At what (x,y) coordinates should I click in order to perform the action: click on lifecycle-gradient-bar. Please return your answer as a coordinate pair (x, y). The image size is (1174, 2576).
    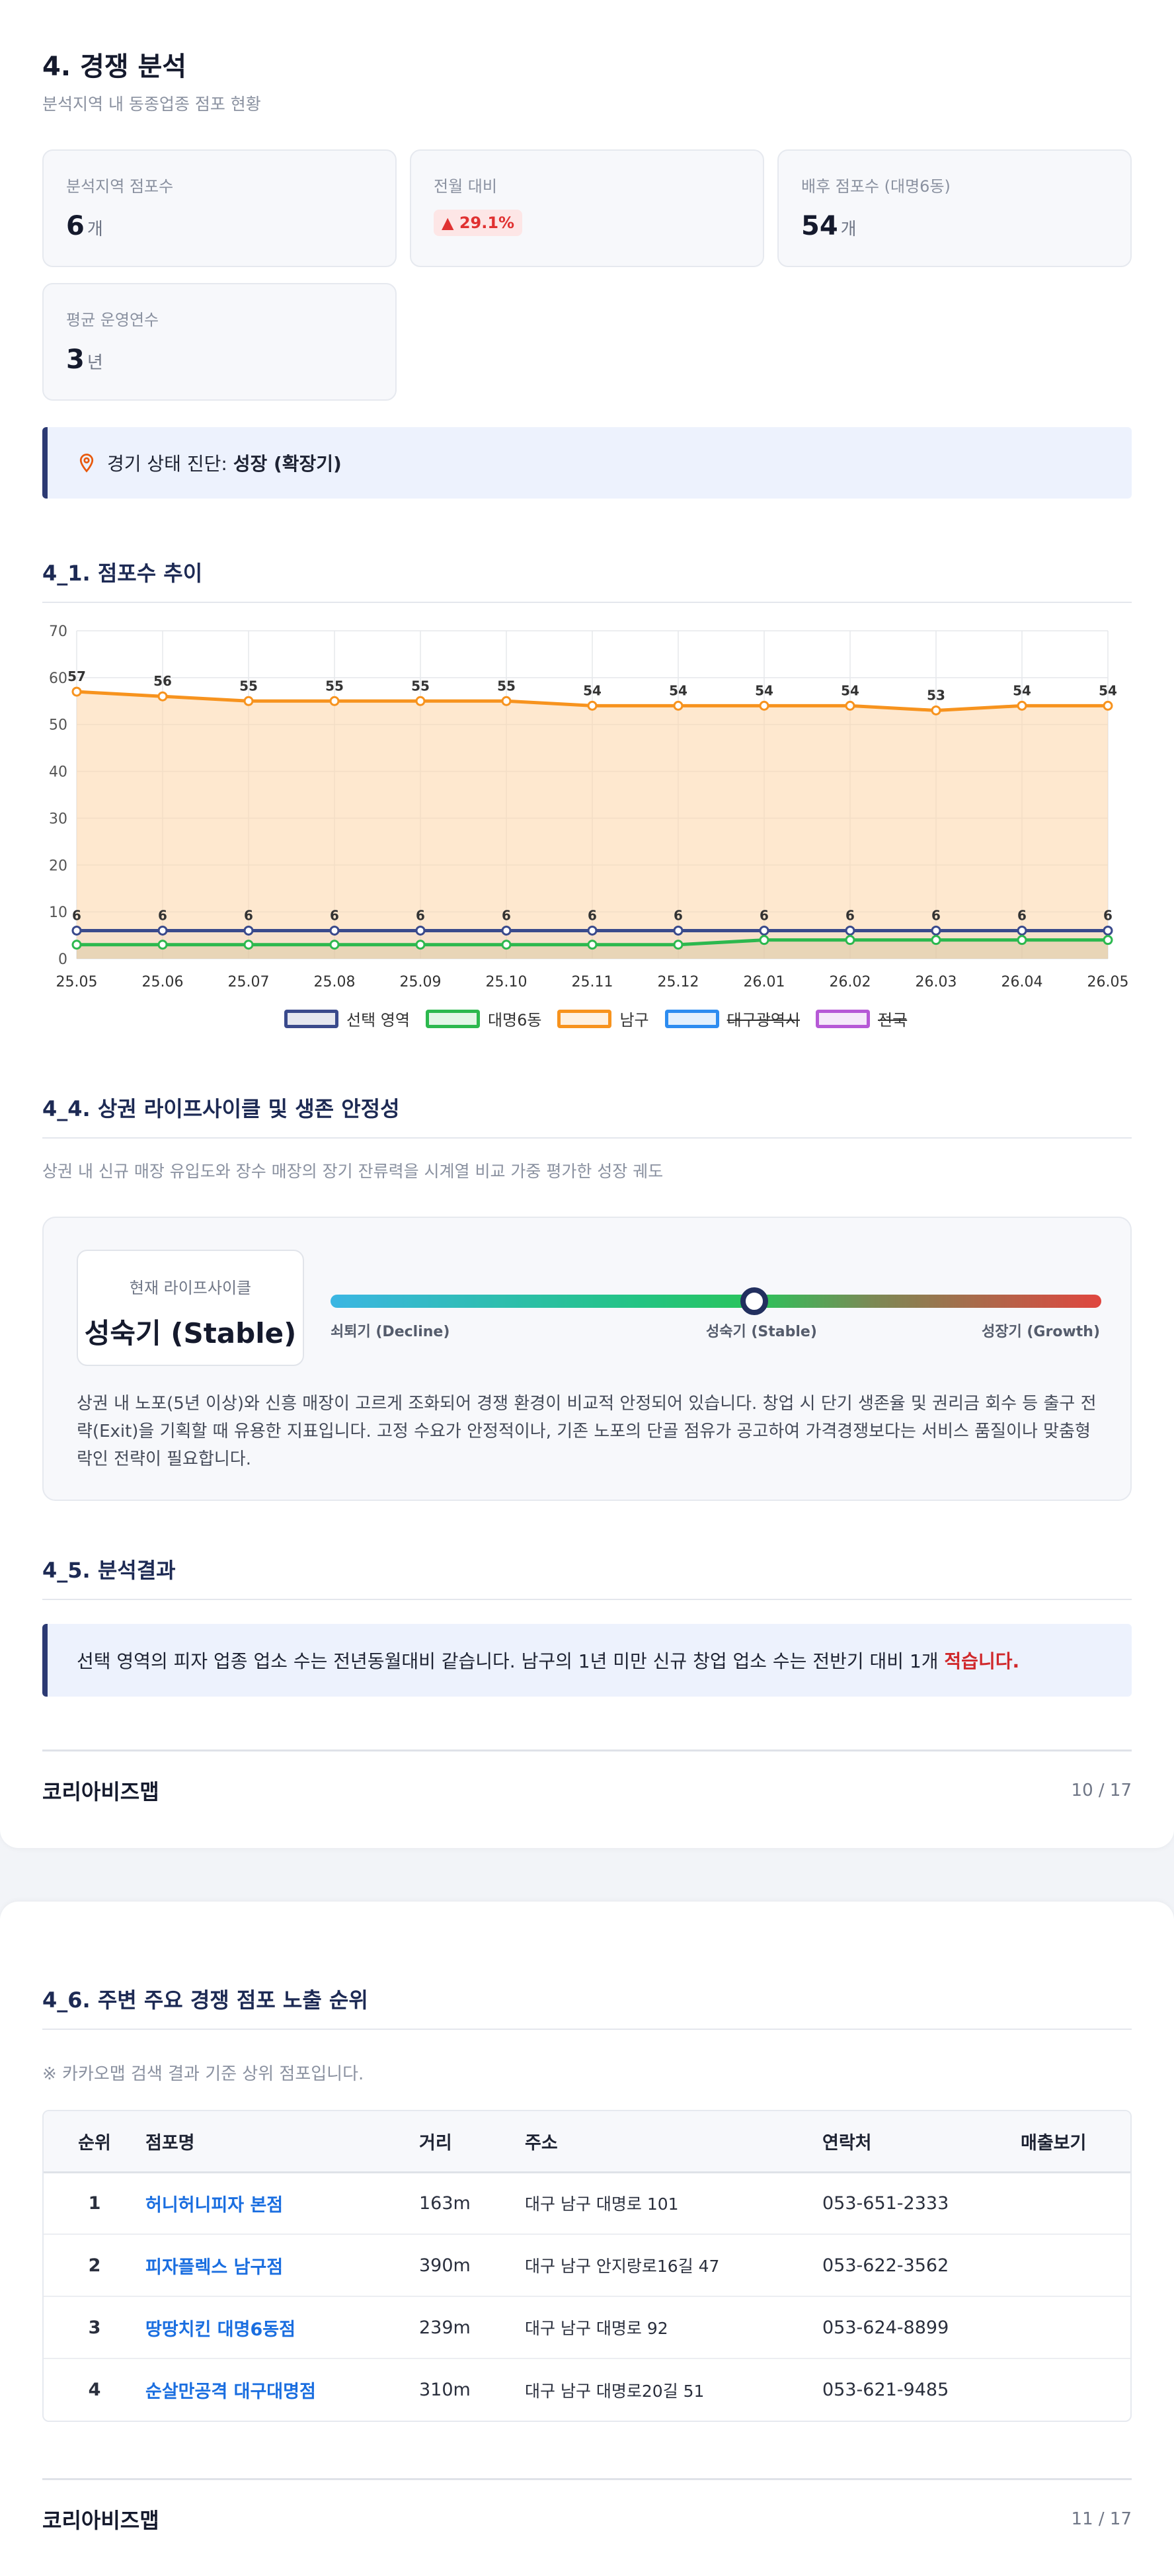
    Looking at the image, I should click on (716, 1301).